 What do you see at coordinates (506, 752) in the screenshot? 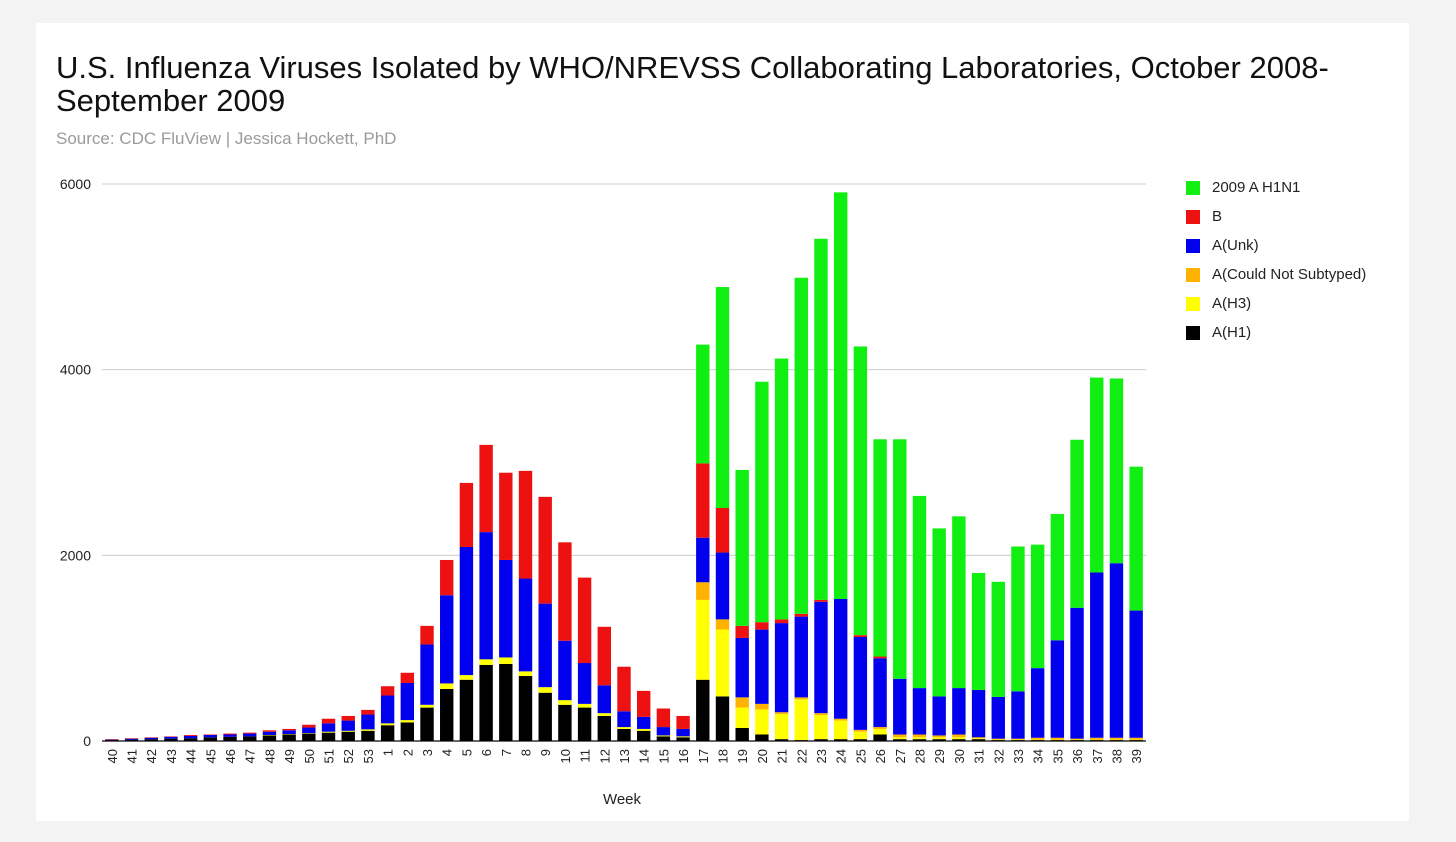
I see `x-tick-label: 7` at bounding box center [506, 752].